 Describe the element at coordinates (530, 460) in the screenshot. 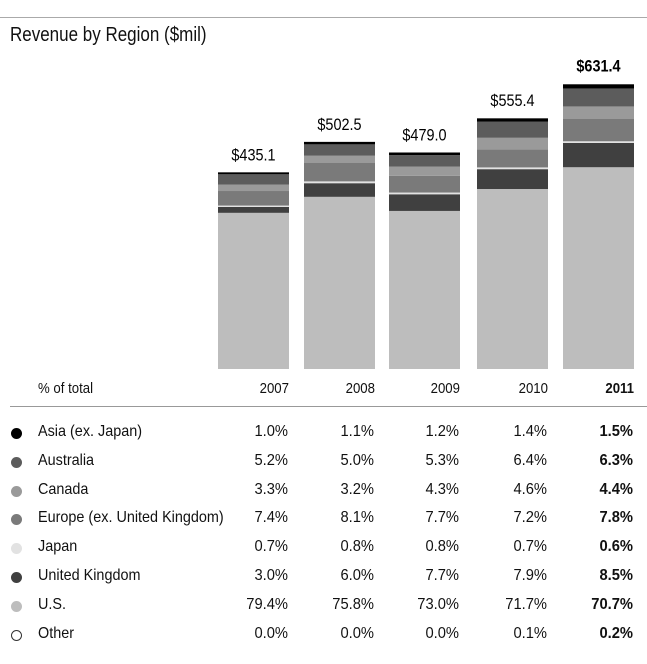

I see `percent-cell-2010: 6.4%` at that location.